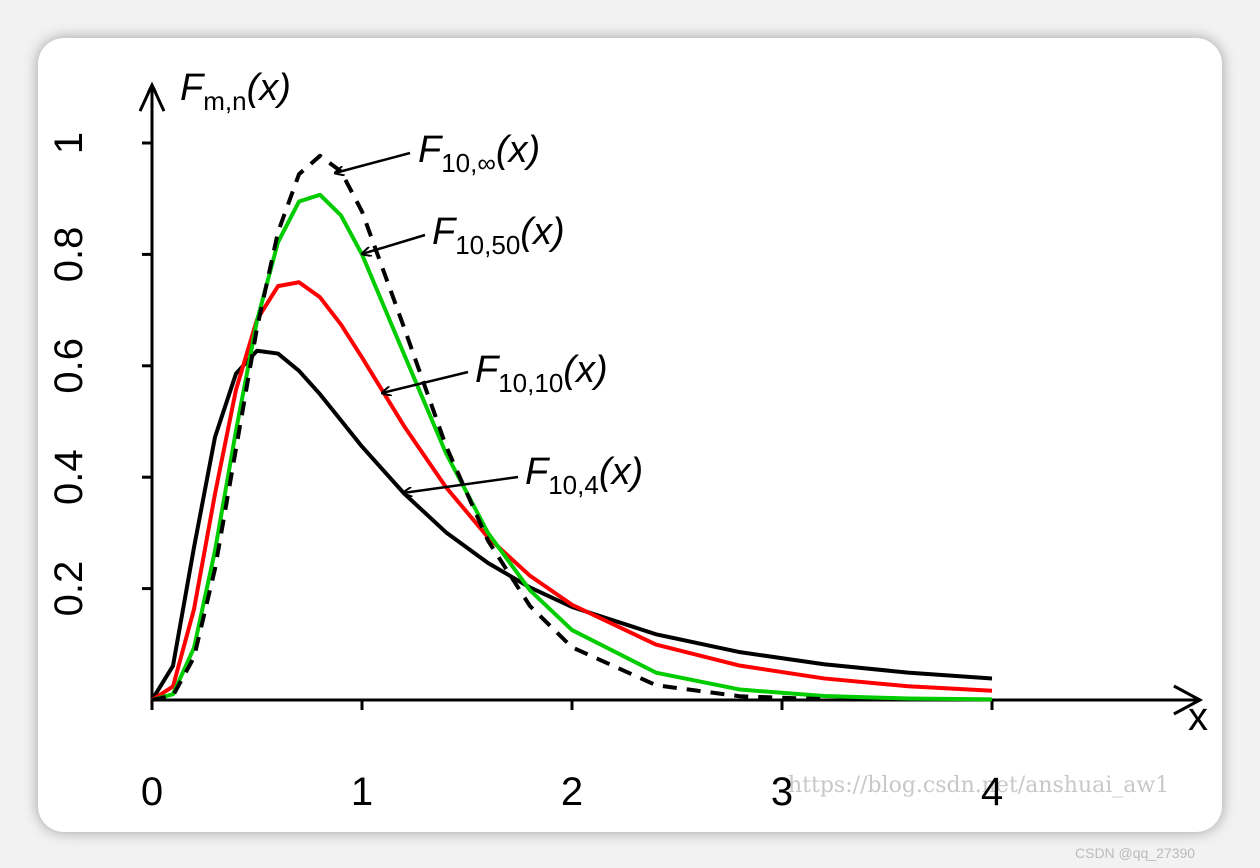 This screenshot has height=868, width=1260. Describe the element at coordinates (224, 101) in the screenshot. I see `y-axis-label-sub: m,n` at that location.